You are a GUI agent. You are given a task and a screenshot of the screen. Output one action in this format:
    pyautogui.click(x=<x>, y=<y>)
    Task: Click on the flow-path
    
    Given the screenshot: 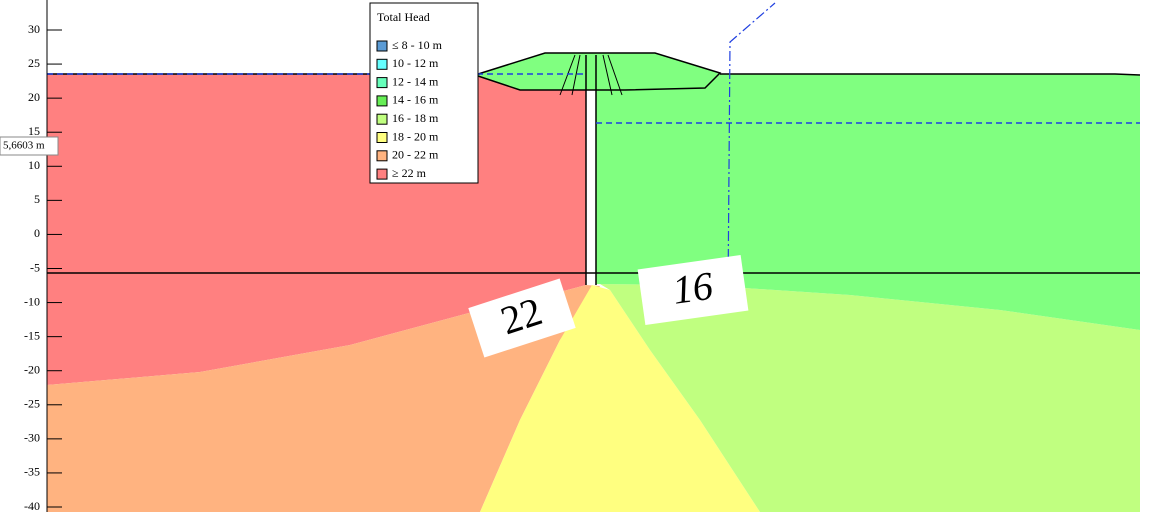 What is the action you would take?
    pyautogui.click(x=751, y=149)
    